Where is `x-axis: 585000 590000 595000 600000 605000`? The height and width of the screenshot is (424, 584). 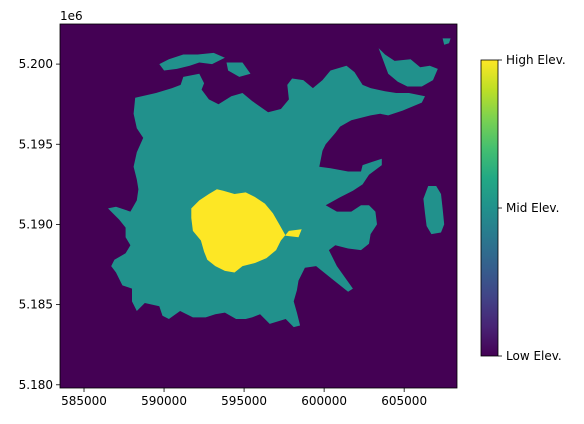
x-axis: 585000 590000 595000 600000 605000 is located at coordinates (244, 398).